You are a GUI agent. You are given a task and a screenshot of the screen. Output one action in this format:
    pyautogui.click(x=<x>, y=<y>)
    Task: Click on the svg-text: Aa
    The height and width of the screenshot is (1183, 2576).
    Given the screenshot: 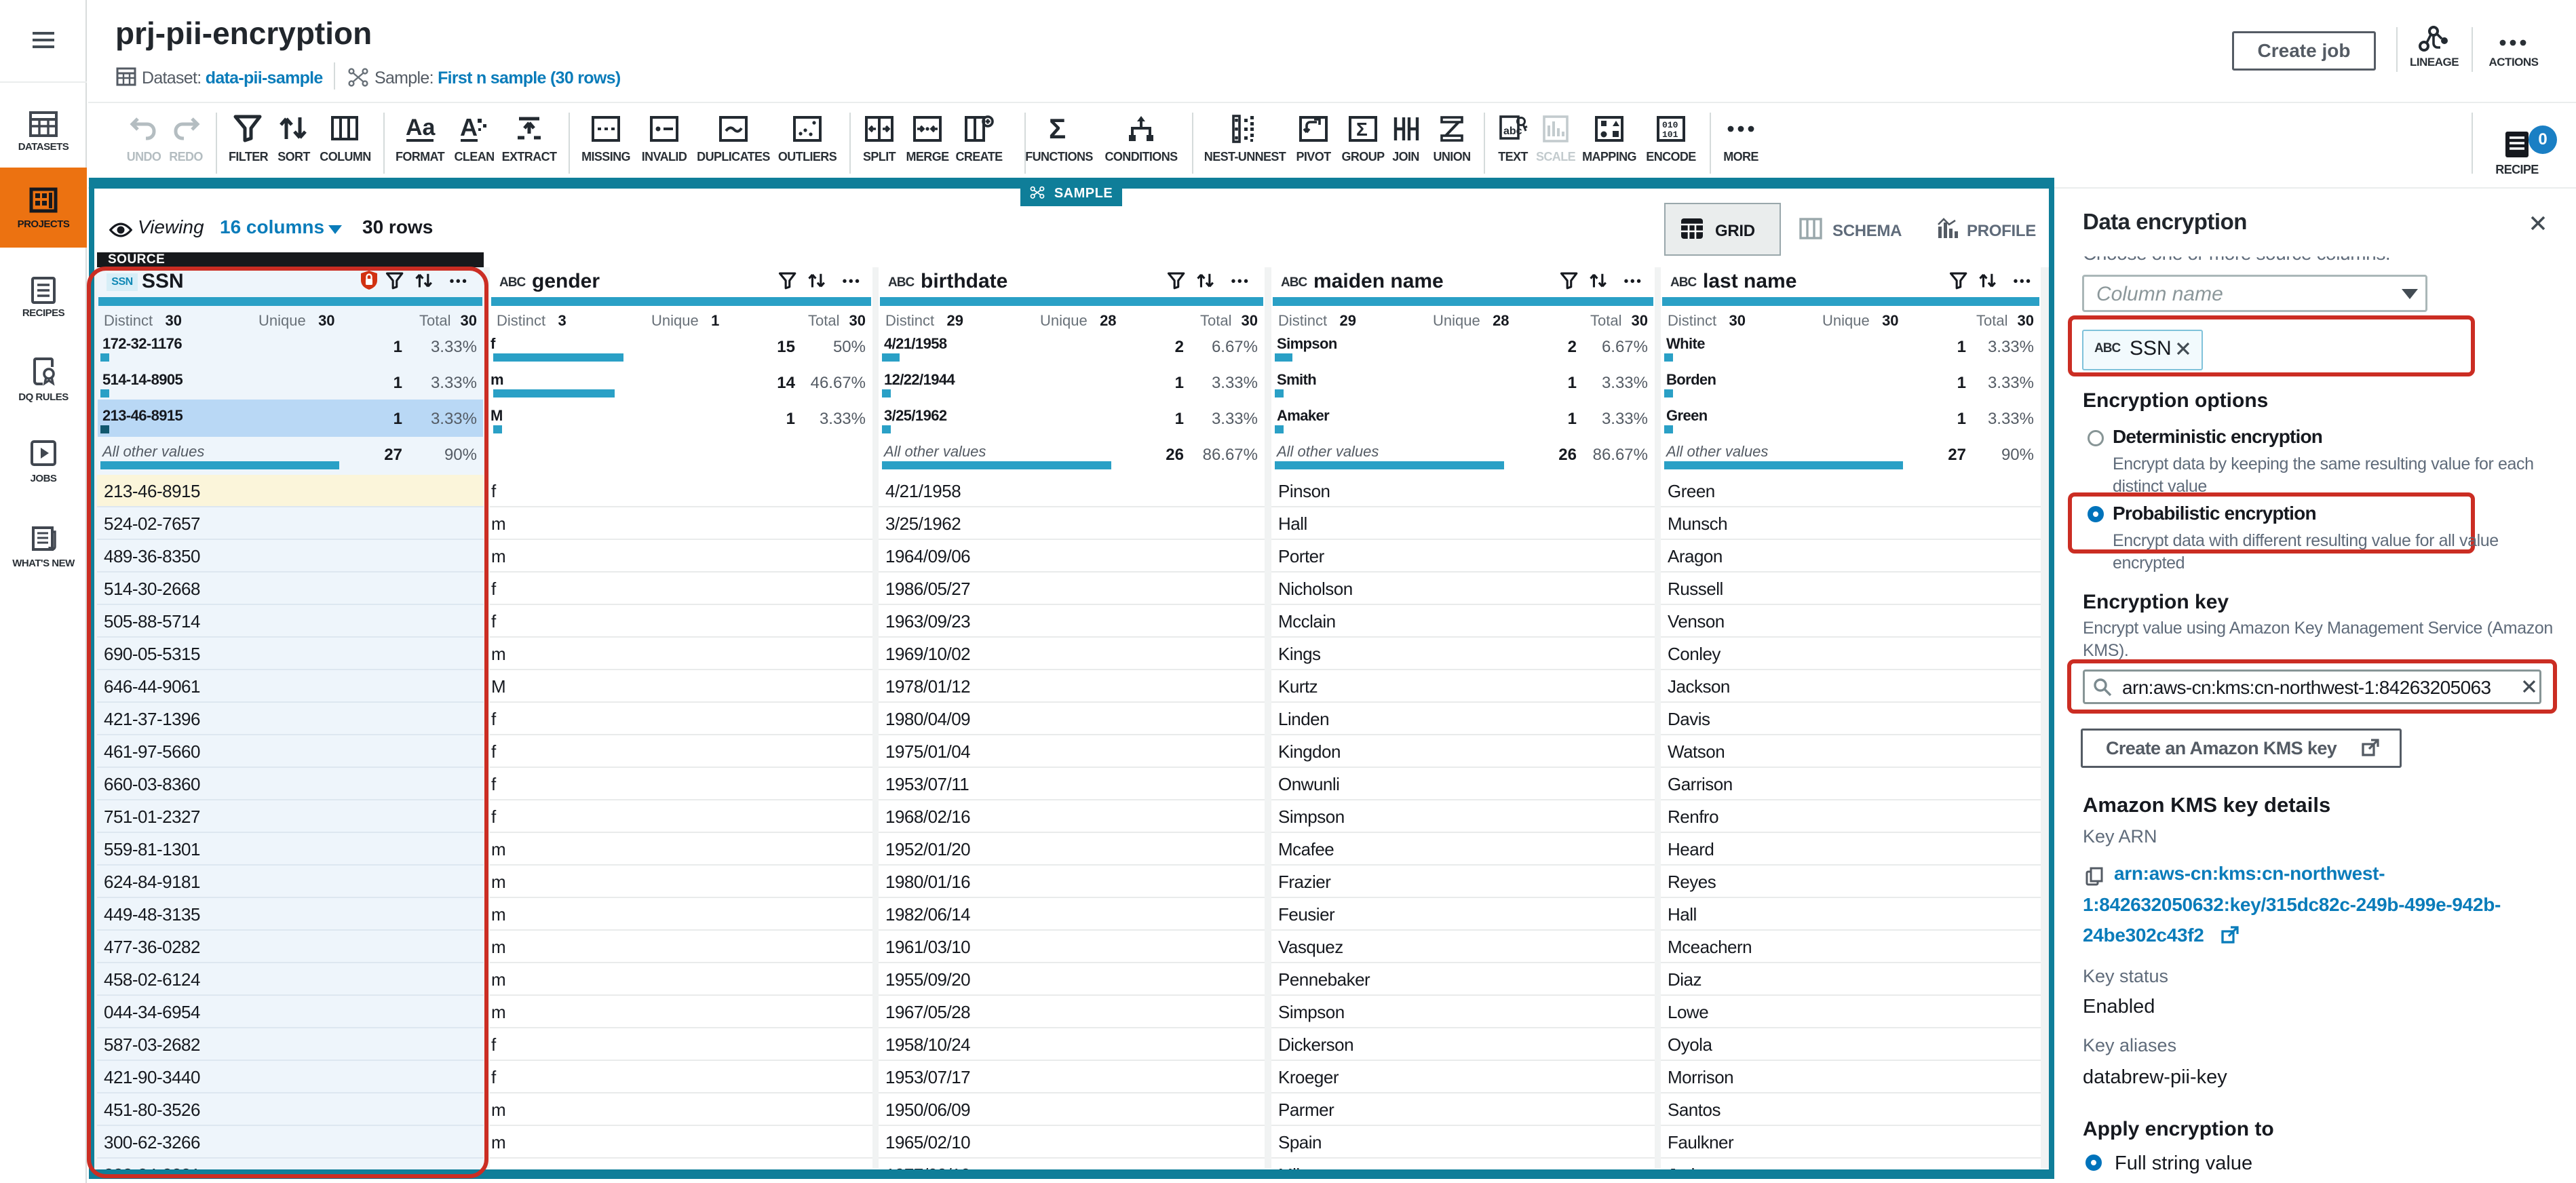 What is the action you would take?
    pyautogui.click(x=421, y=128)
    